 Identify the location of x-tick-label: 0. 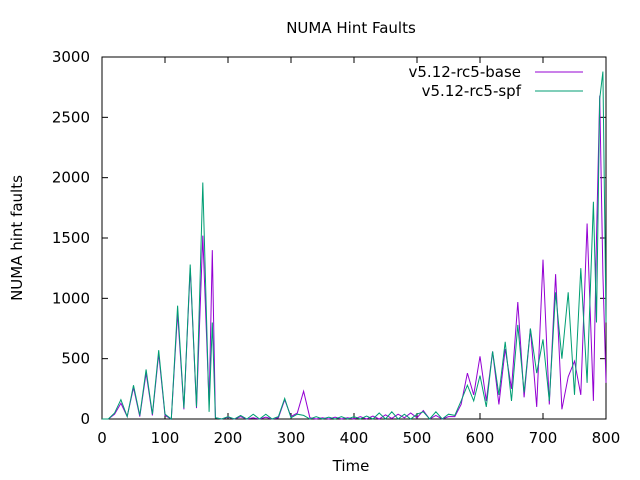
(102, 438).